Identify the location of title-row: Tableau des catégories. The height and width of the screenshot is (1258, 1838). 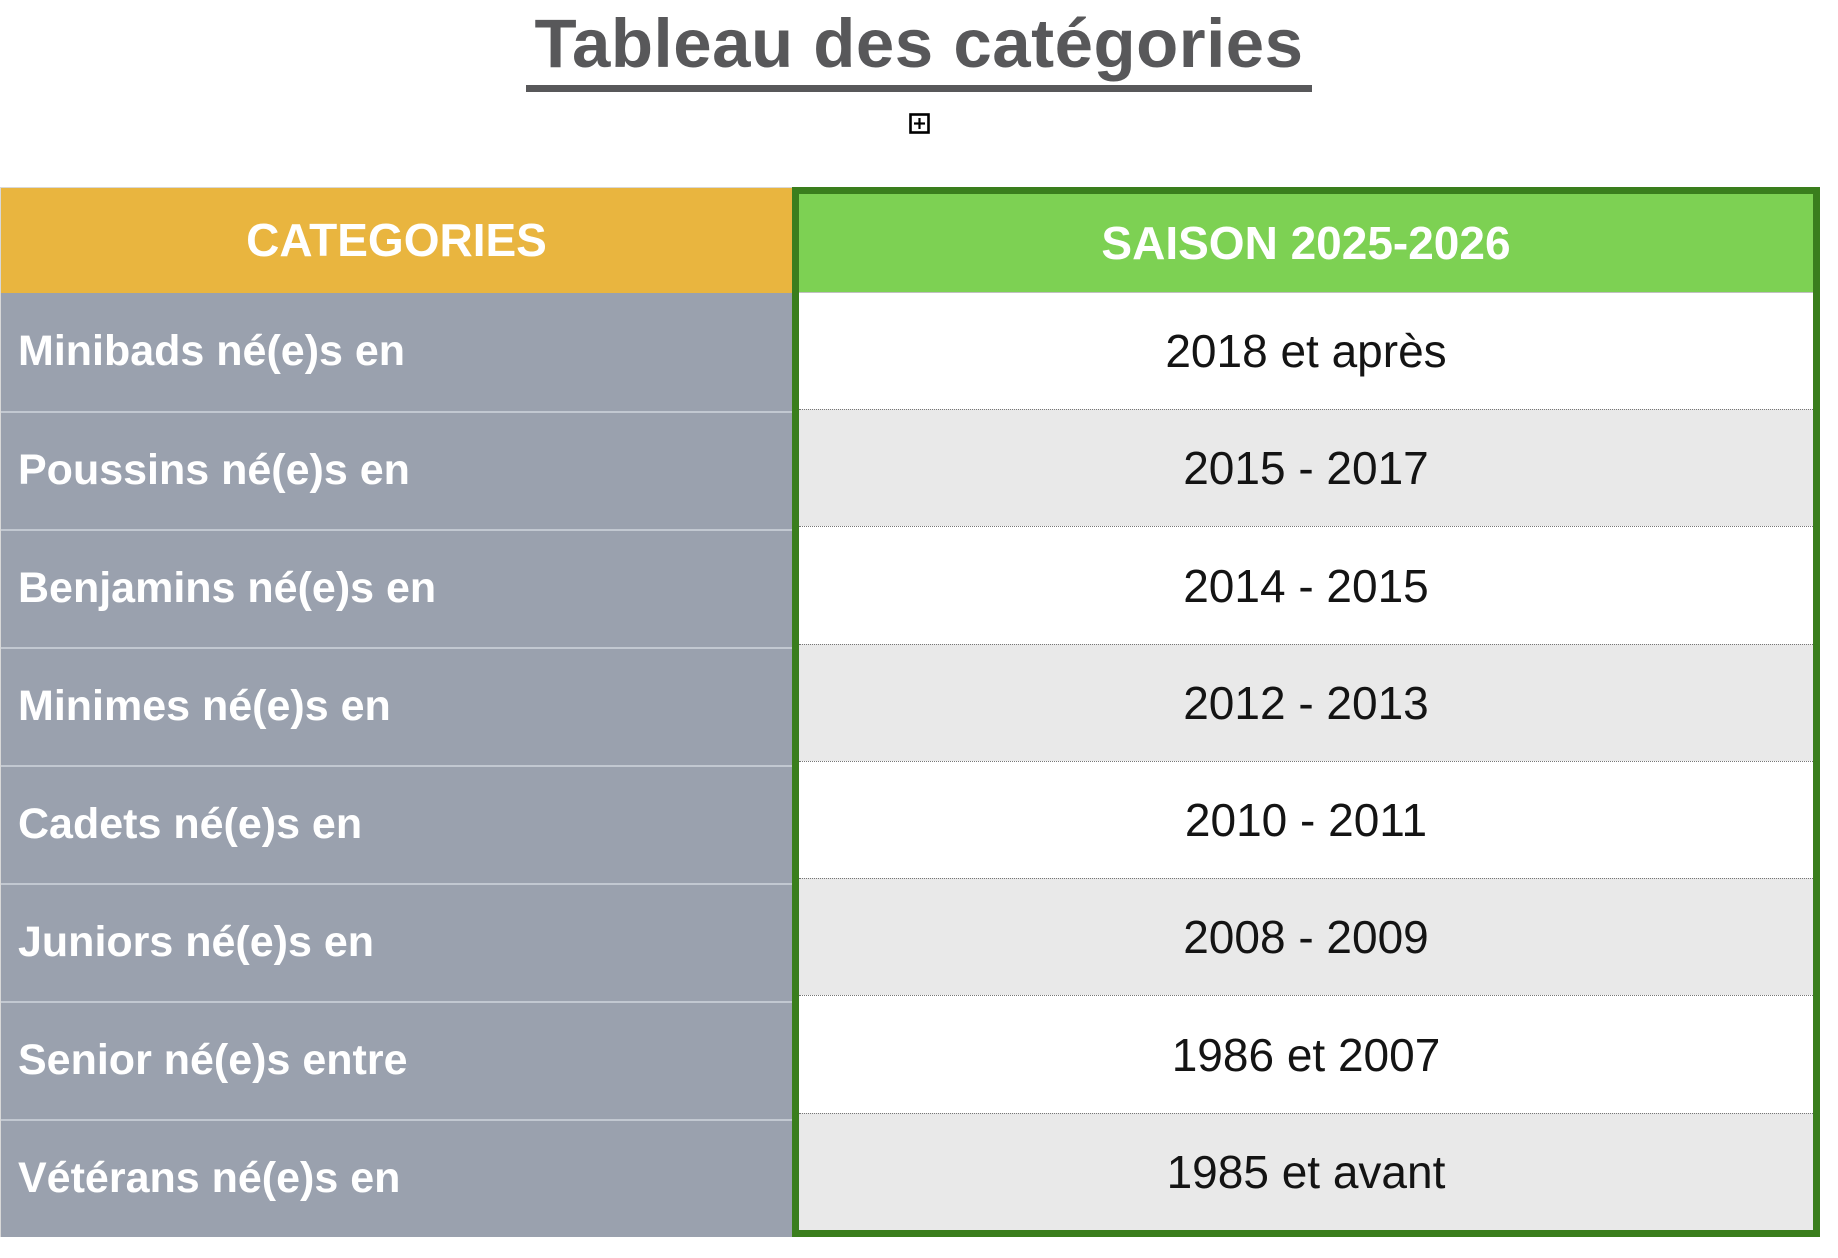
(919, 46).